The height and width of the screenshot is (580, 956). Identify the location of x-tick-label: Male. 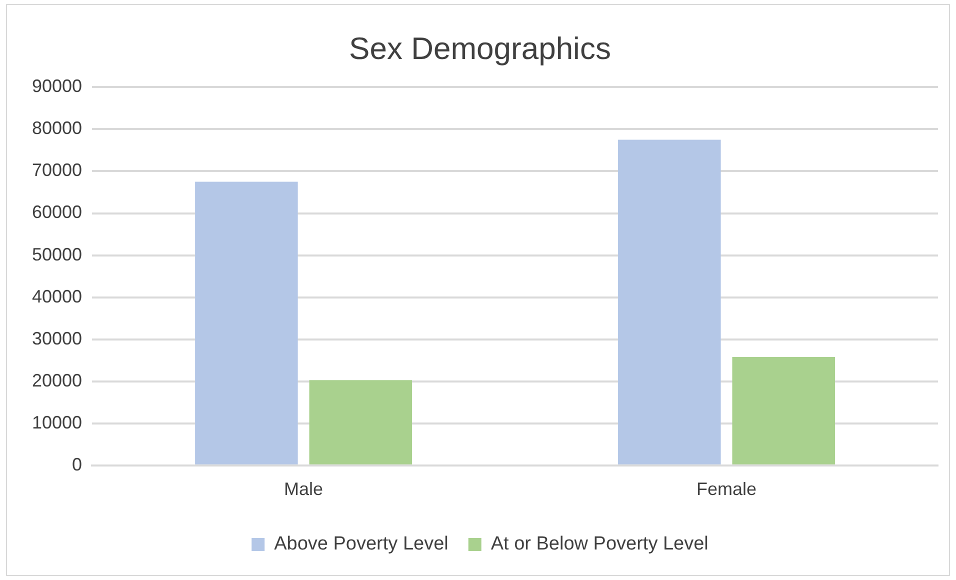
(304, 489).